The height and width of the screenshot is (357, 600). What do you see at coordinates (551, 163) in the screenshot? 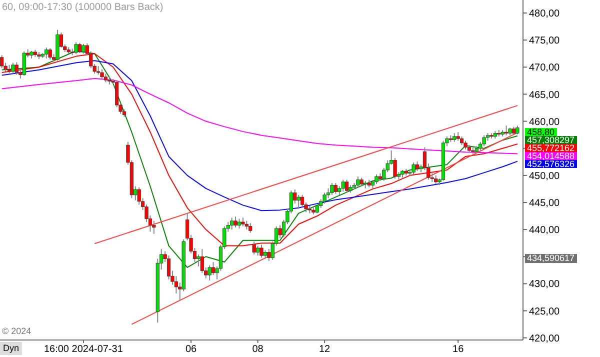
I see `text: 452,576326` at bounding box center [551, 163].